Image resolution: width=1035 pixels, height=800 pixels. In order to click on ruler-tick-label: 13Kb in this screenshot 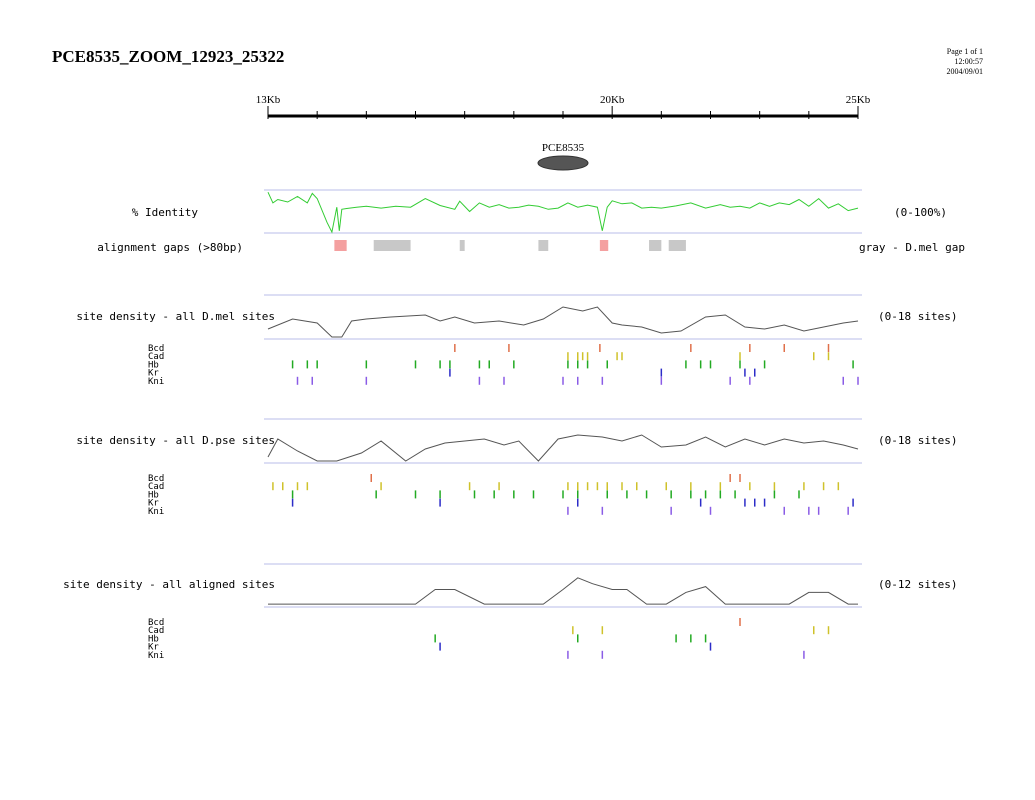, I will do `click(268, 100)`.